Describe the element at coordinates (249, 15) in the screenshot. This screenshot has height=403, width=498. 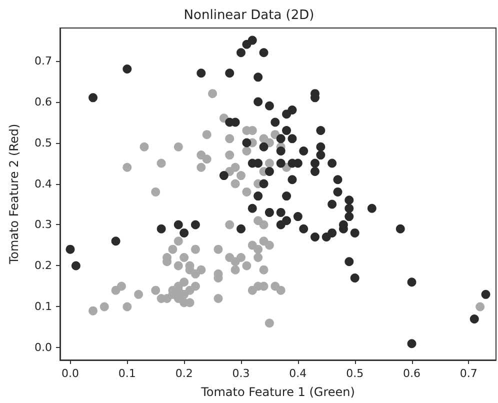
I see `chart-title: Nonlinear Data (2D)` at that location.